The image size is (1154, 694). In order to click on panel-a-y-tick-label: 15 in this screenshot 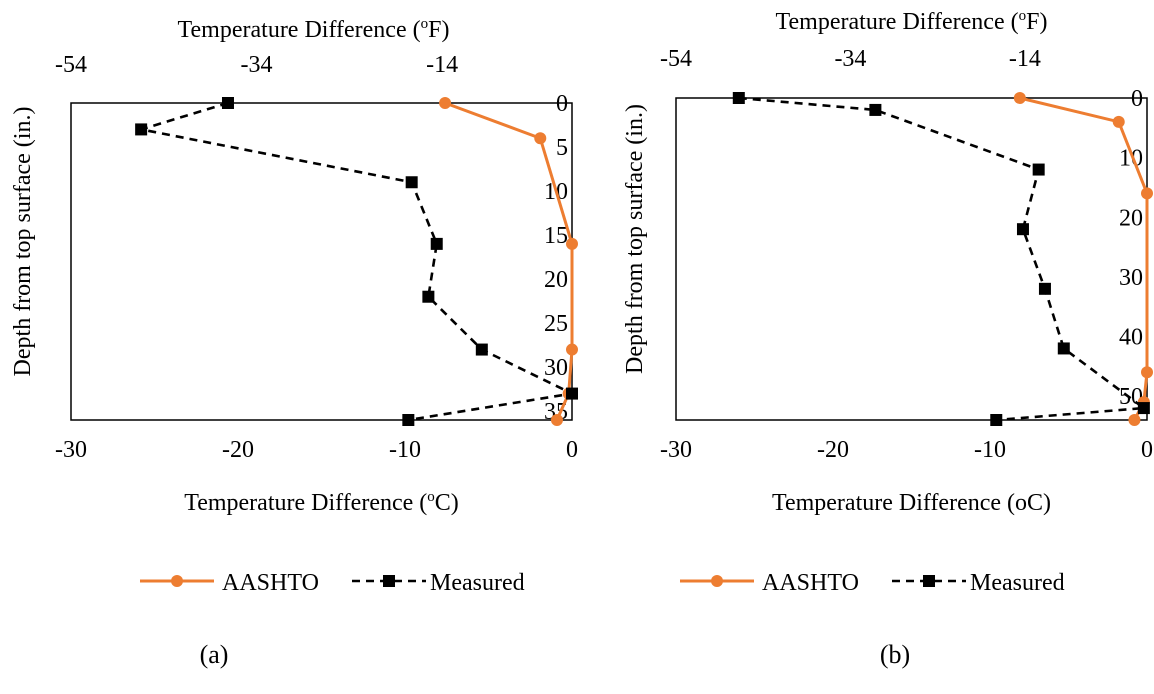, I will do `click(556, 236)`.